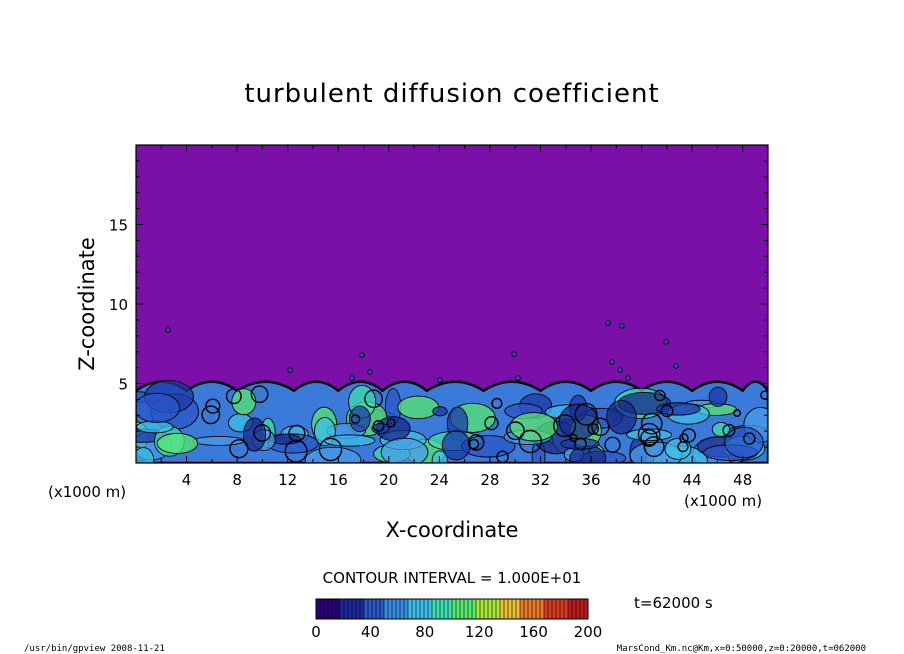 Image resolution: width=904 pixels, height=654 pixels. Describe the element at coordinates (87, 492) in the screenshot. I see `x-unit-left: (x1000 m)` at that location.